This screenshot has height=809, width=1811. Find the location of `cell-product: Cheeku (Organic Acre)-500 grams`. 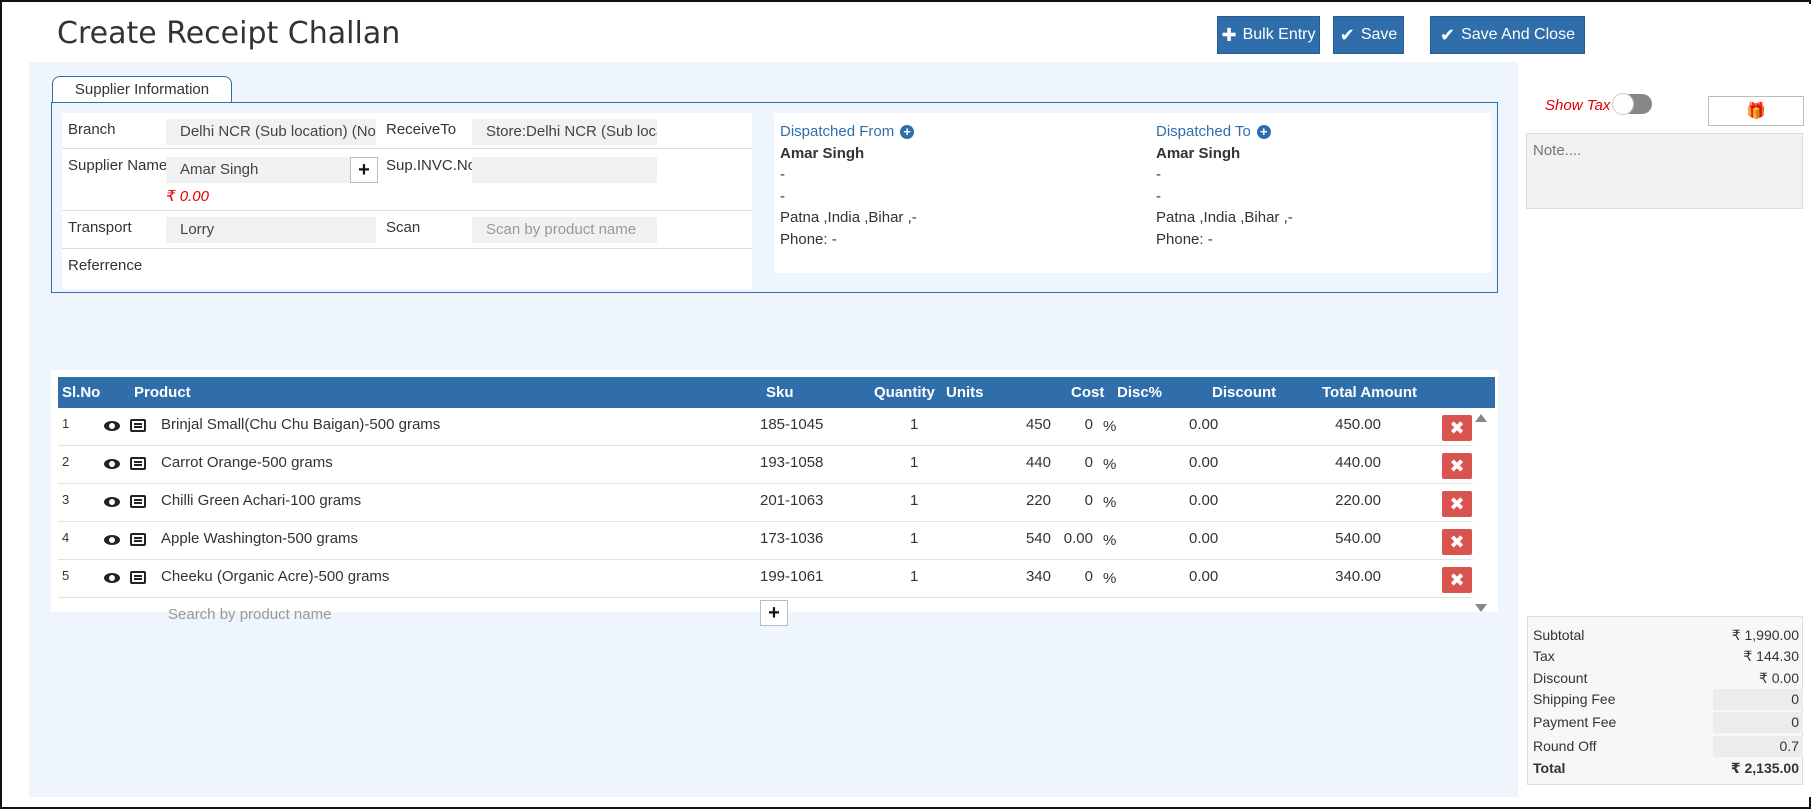

cell-product: Cheeku (Organic Acre)-500 grams is located at coordinates (275, 576).